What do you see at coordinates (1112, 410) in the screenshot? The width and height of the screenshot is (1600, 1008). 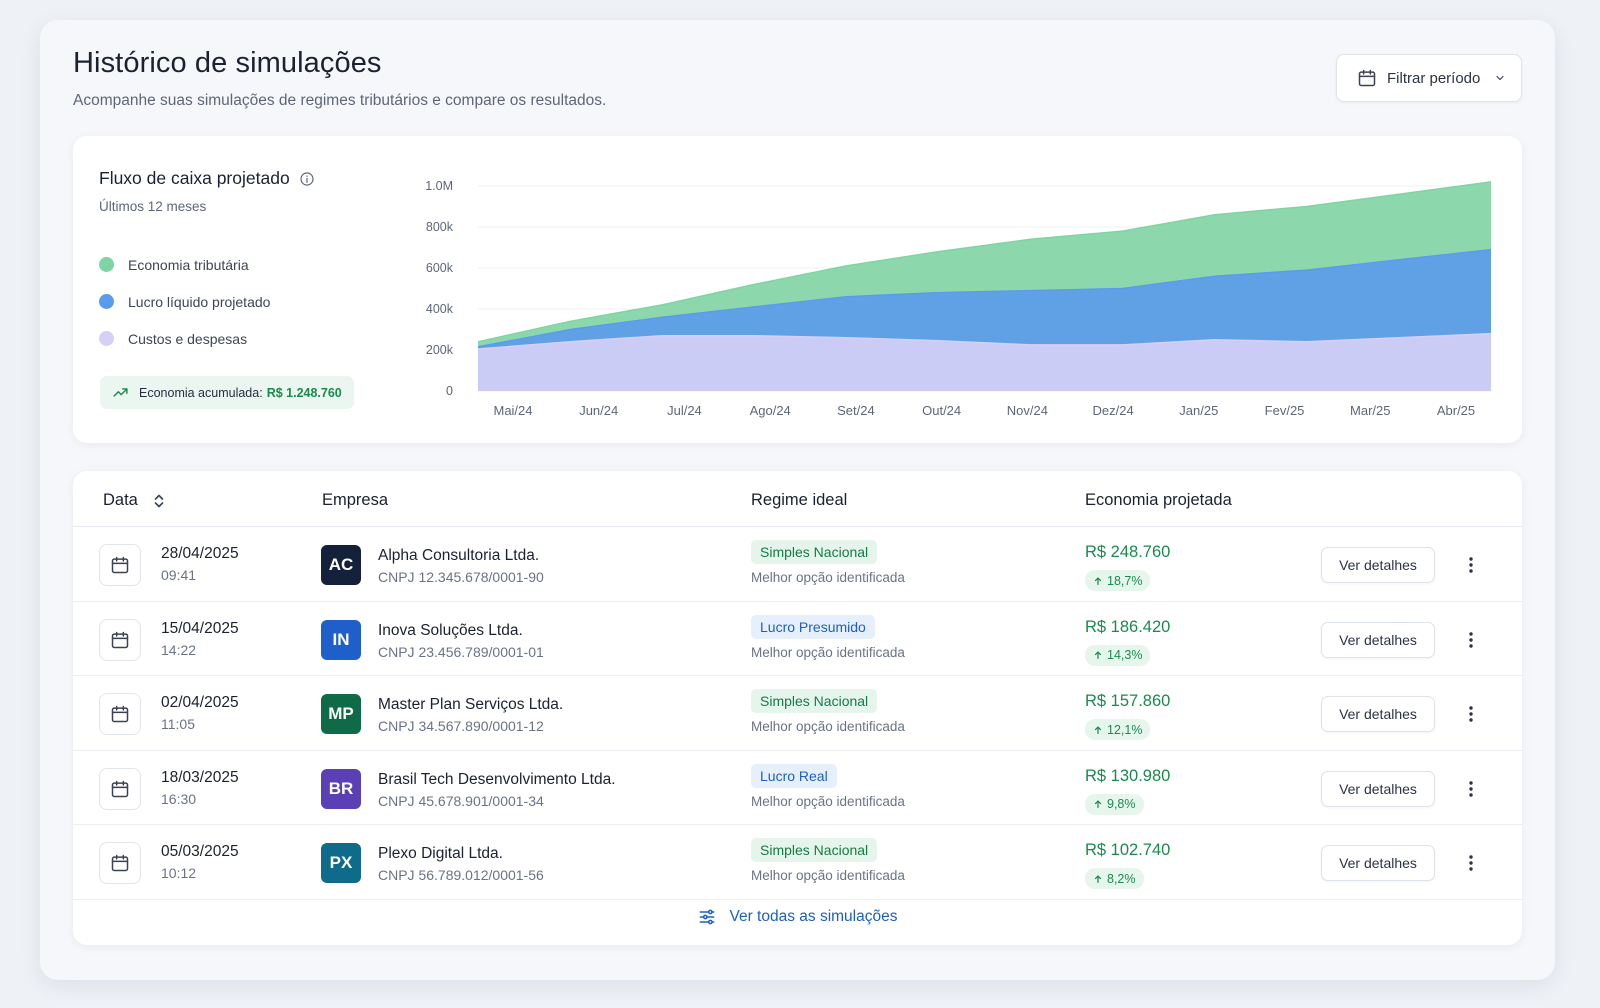 I see `x-tick-label: Dez/24` at bounding box center [1112, 410].